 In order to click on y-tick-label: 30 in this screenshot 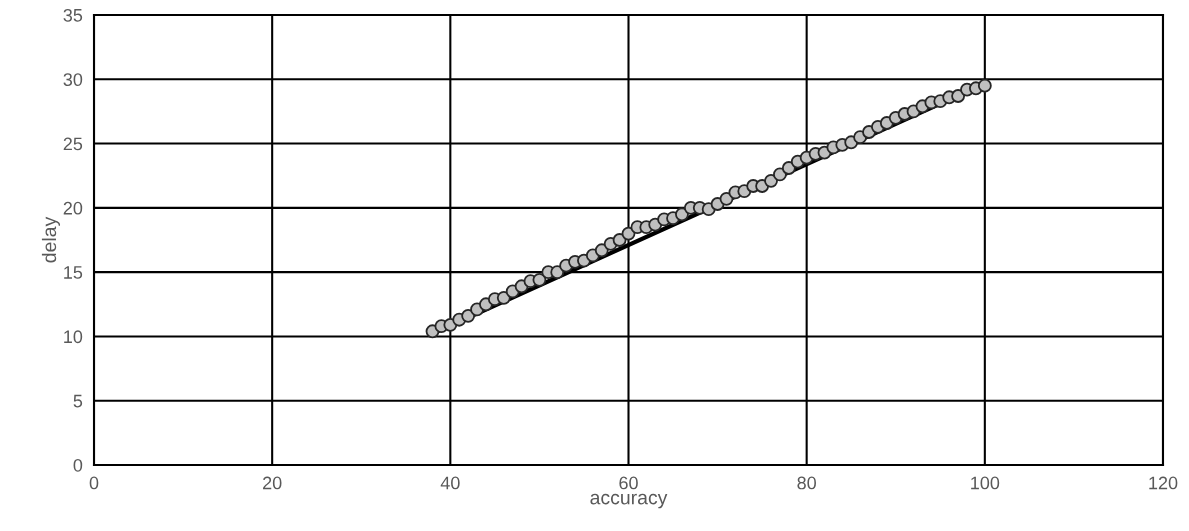, I will do `click(73, 80)`.